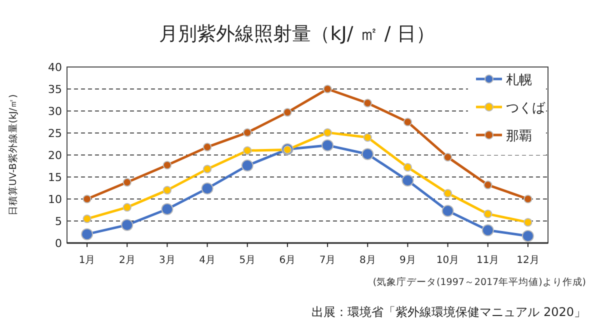  I want to click on x-tick-label: 1月, so click(87, 260).